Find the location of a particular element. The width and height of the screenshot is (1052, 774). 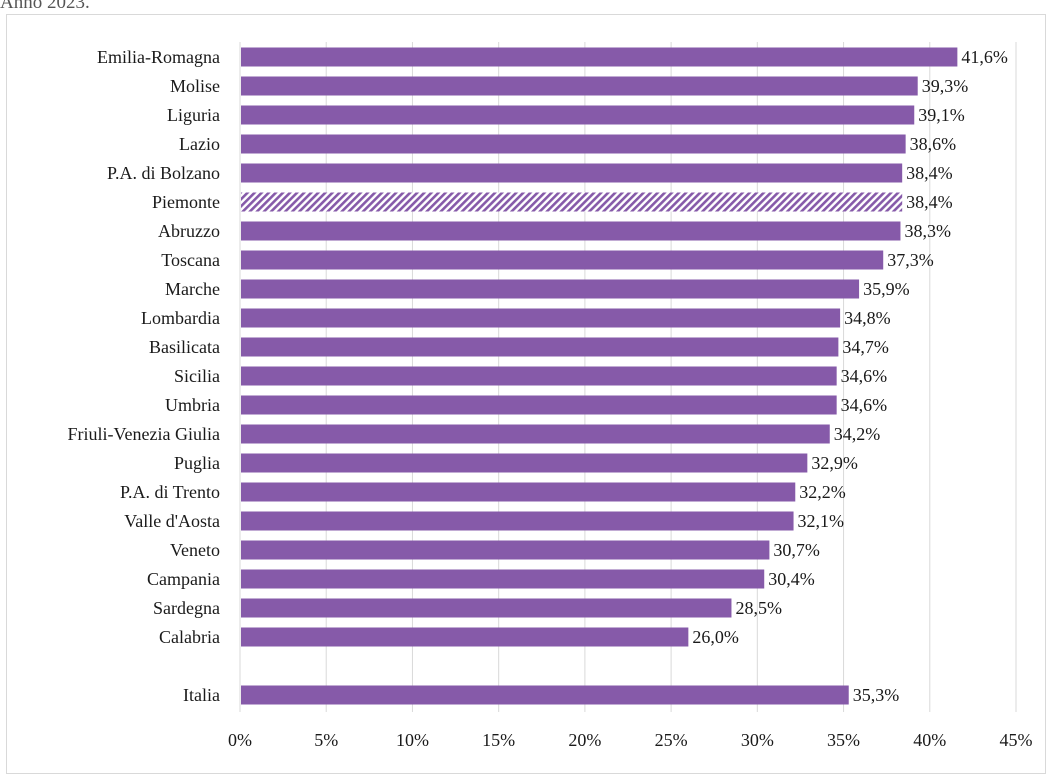

x-tick-label: 25% is located at coordinates (671, 740).